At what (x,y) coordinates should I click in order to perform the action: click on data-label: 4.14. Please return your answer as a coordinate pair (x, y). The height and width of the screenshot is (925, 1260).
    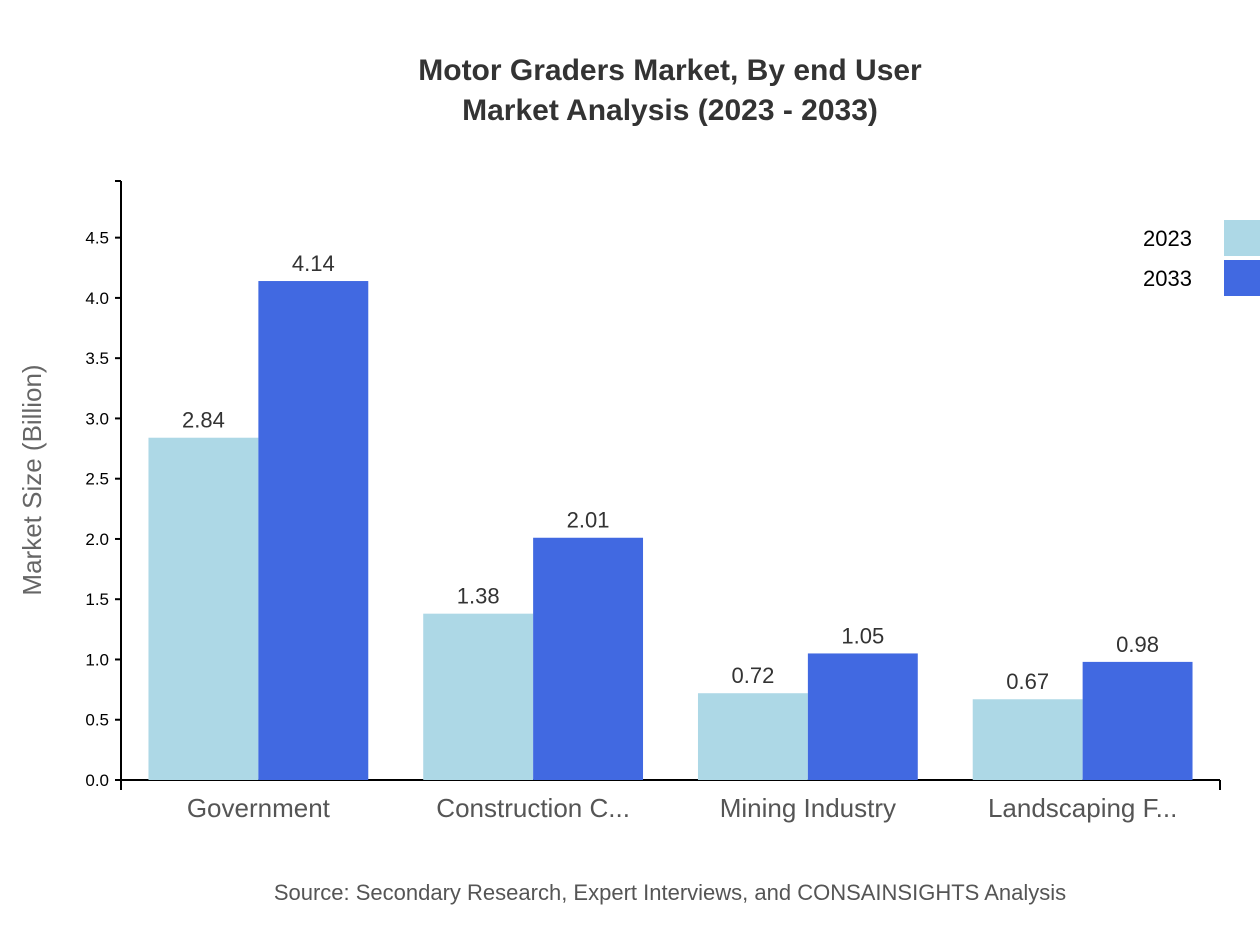
    Looking at the image, I should click on (313, 263).